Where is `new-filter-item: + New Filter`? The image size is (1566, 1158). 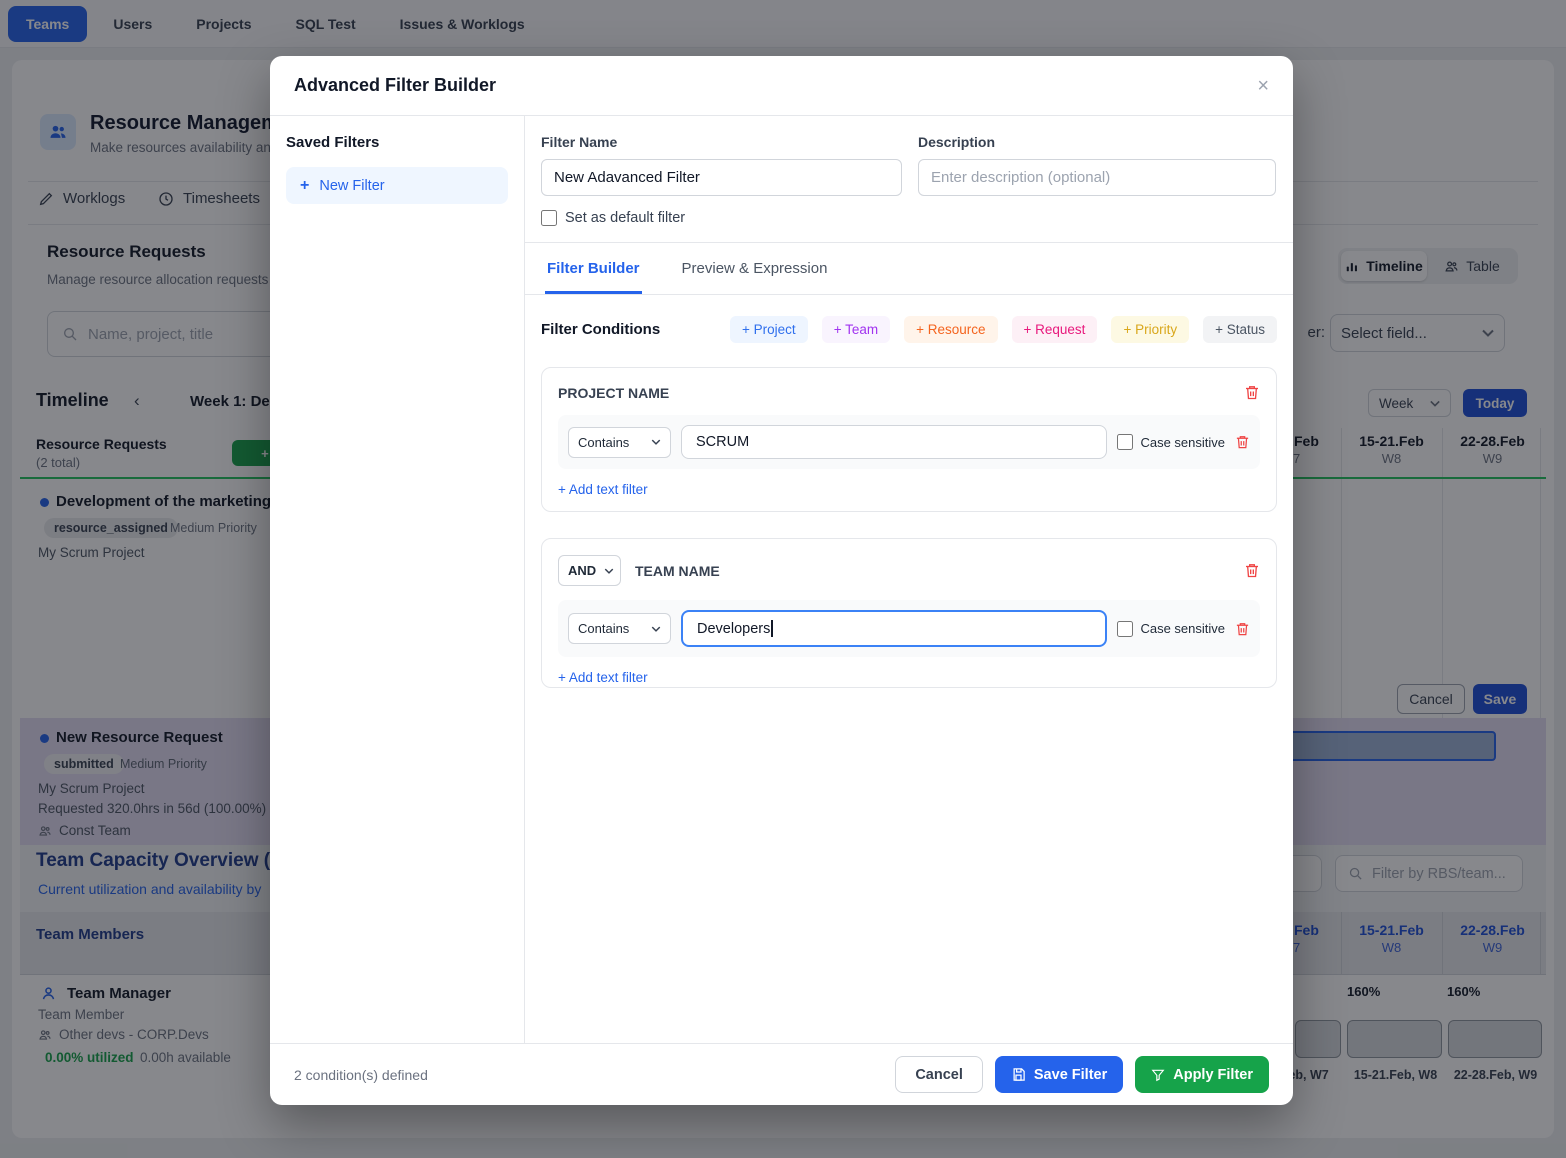 new-filter-item: + New Filter is located at coordinates (397, 185).